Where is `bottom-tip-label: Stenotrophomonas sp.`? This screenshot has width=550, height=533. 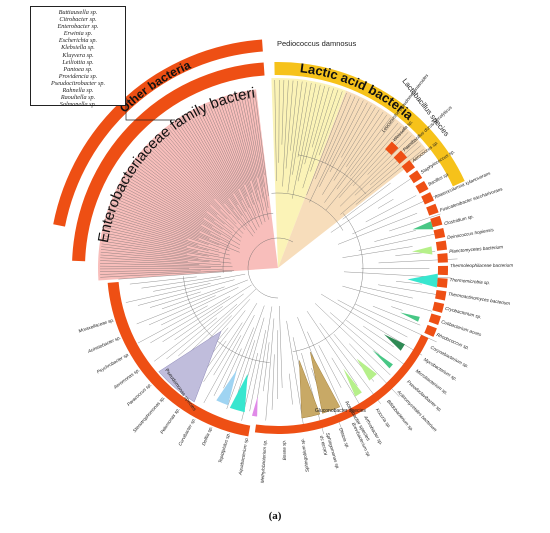 bottom-tip-label: Stenotrophomonas sp. is located at coordinates (149, 414).